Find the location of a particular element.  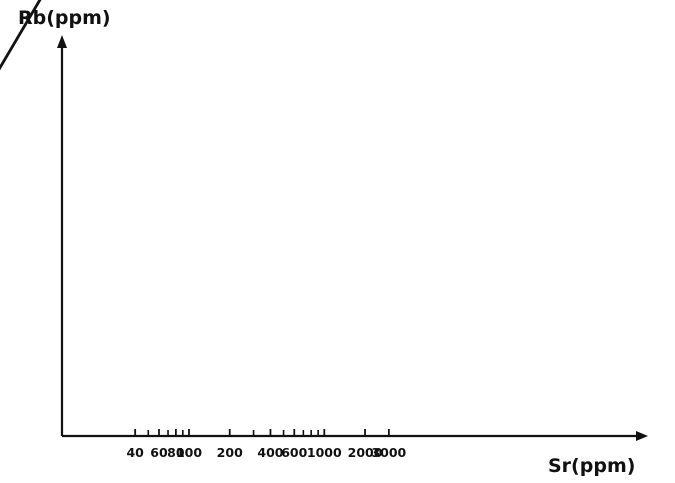

x-axis-arrow is located at coordinates (642, 436).